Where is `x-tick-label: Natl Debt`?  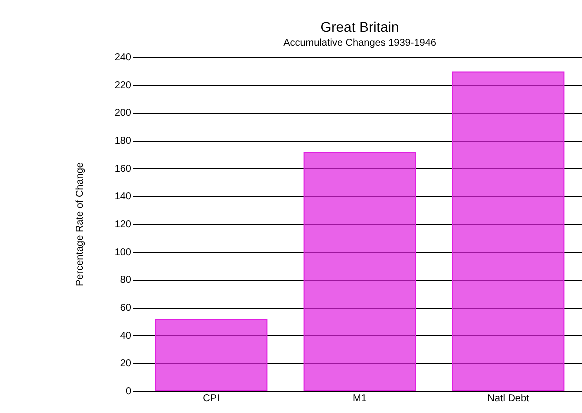 x-tick-label: Natl Debt is located at coordinates (509, 399).